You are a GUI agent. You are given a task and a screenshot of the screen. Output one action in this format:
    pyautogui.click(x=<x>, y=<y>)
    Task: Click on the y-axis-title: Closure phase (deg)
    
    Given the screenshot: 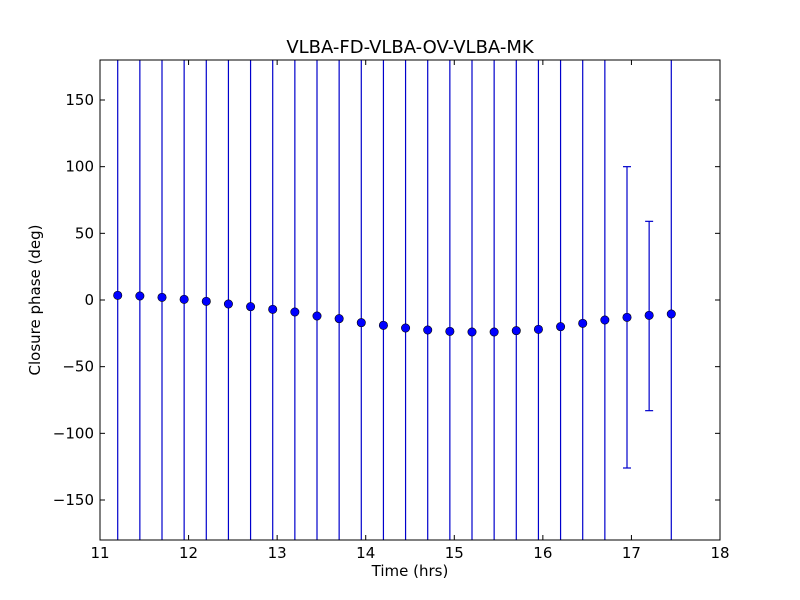 What is the action you would take?
    pyautogui.click(x=35, y=300)
    